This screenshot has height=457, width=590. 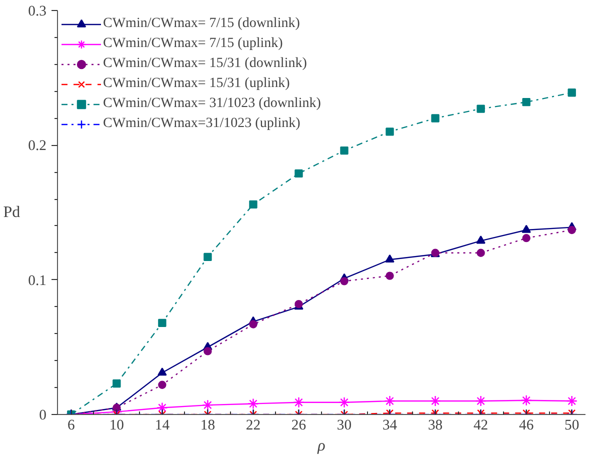 I want to click on x-tick-label: 10, so click(x=116, y=426).